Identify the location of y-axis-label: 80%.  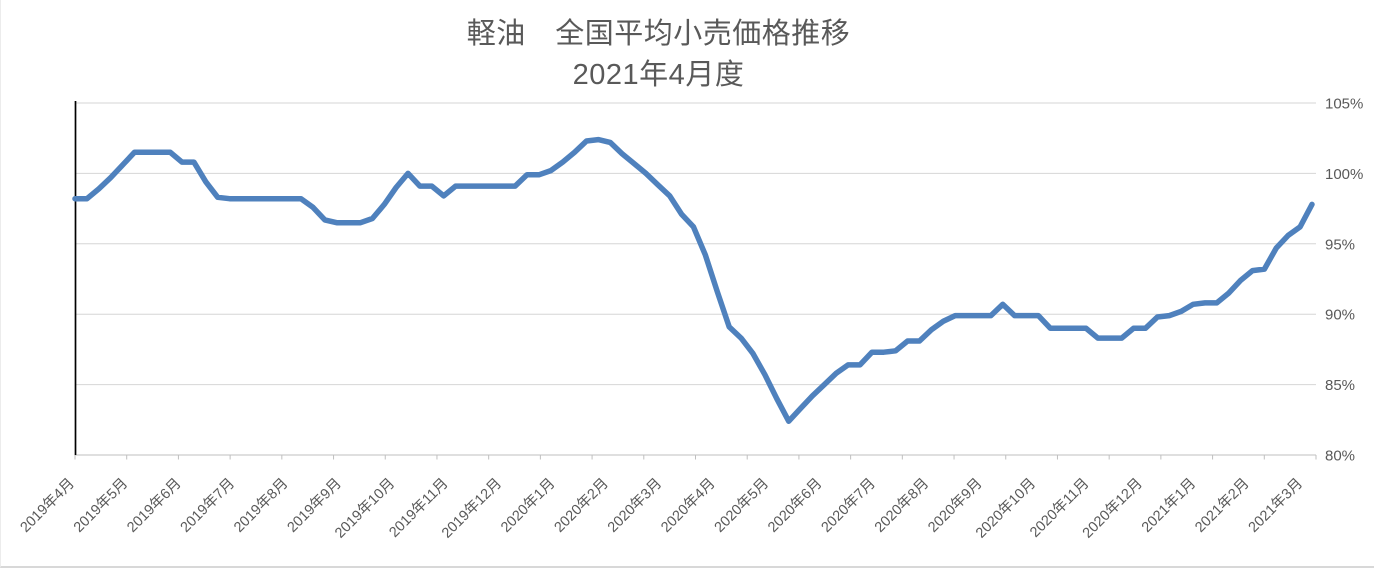
(1340, 456).